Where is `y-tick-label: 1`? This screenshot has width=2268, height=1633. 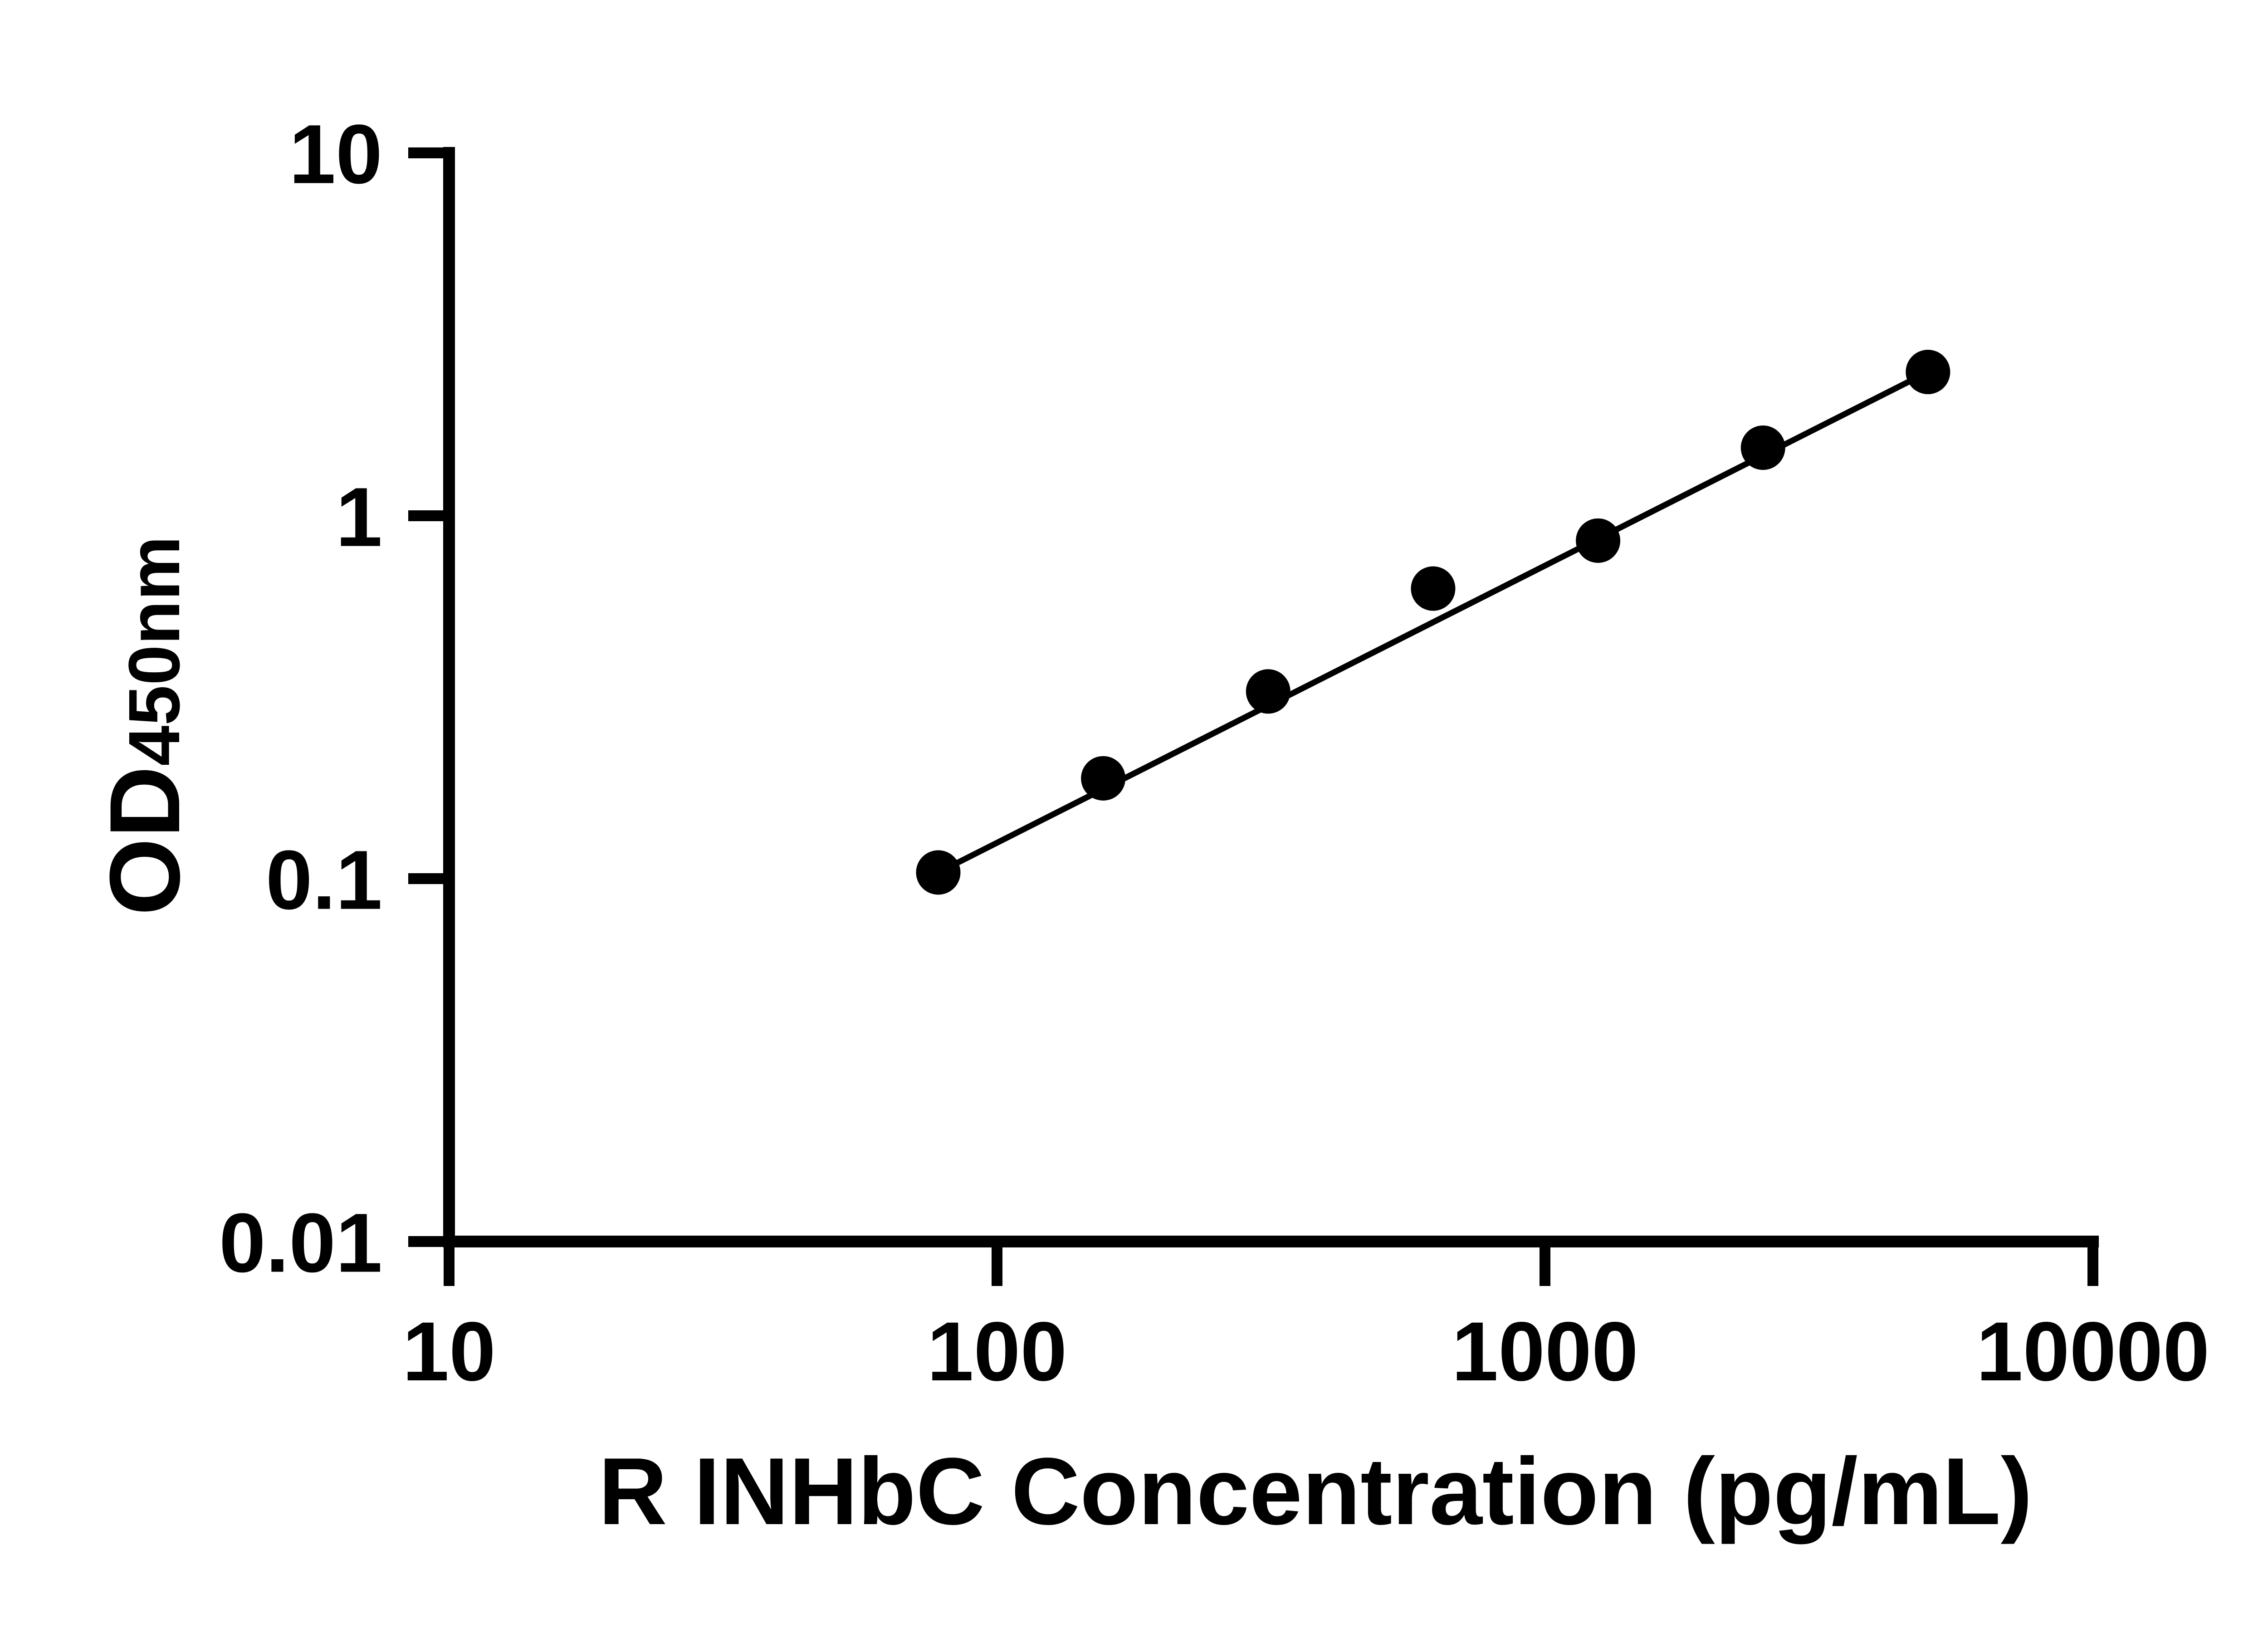 y-tick-label: 1 is located at coordinates (359, 517).